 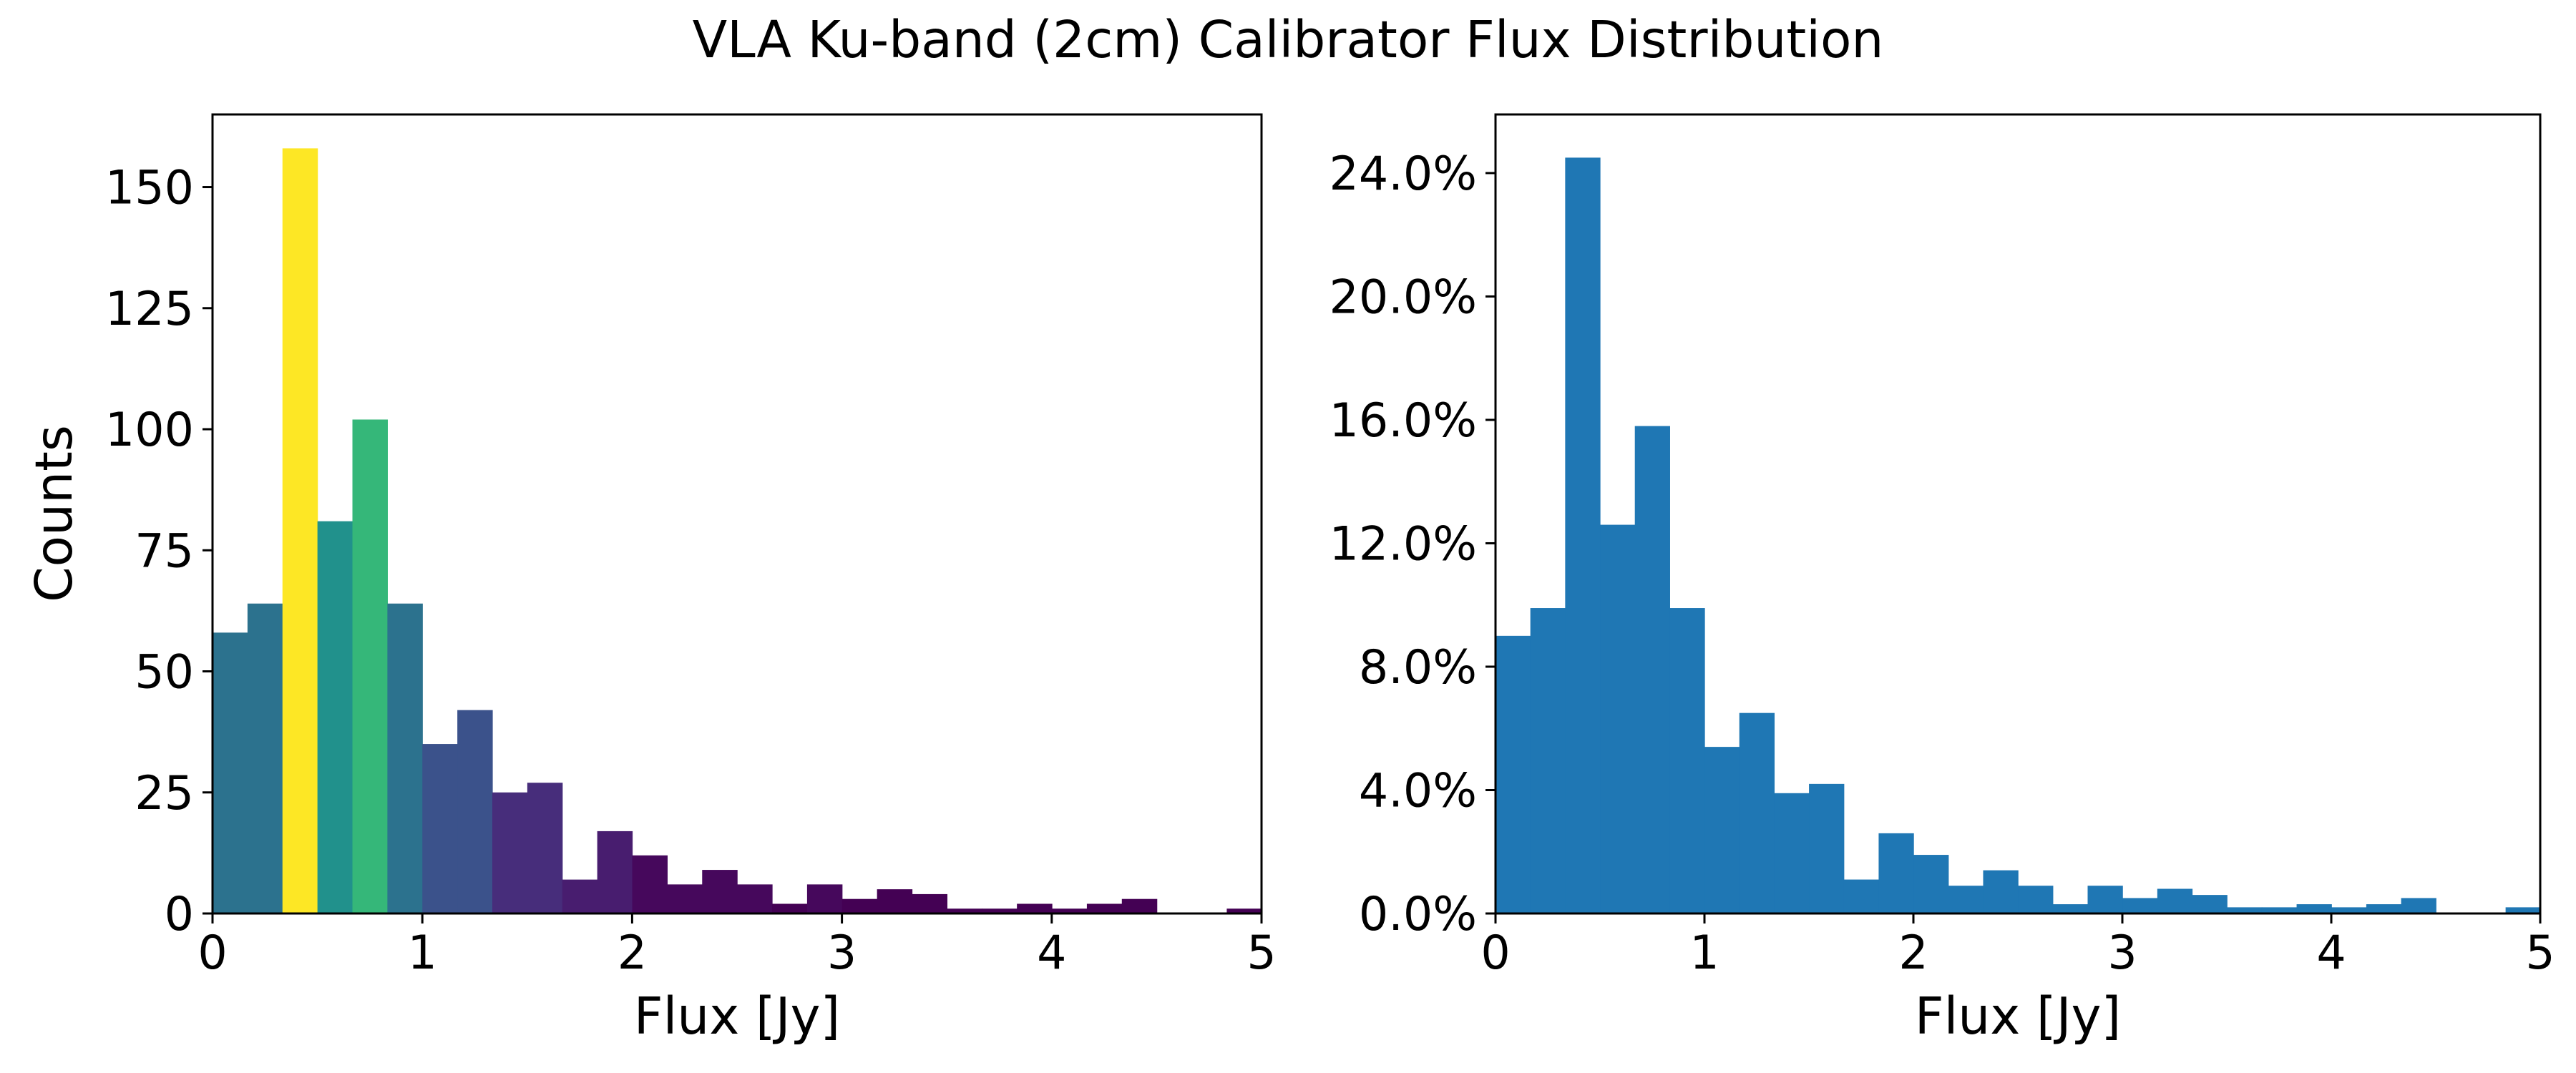 What do you see at coordinates (2331, 953) in the screenshot?
I see `percent-x-tick-label: 4` at bounding box center [2331, 953].